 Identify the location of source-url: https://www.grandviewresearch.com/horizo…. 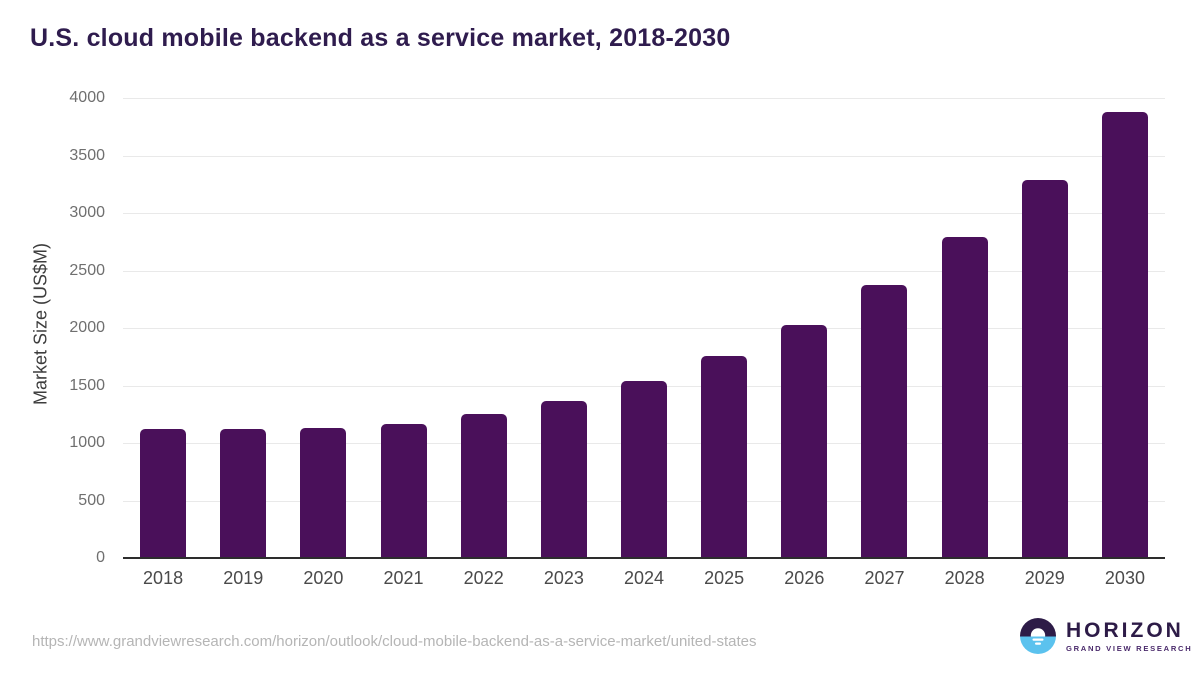
(394, 641).